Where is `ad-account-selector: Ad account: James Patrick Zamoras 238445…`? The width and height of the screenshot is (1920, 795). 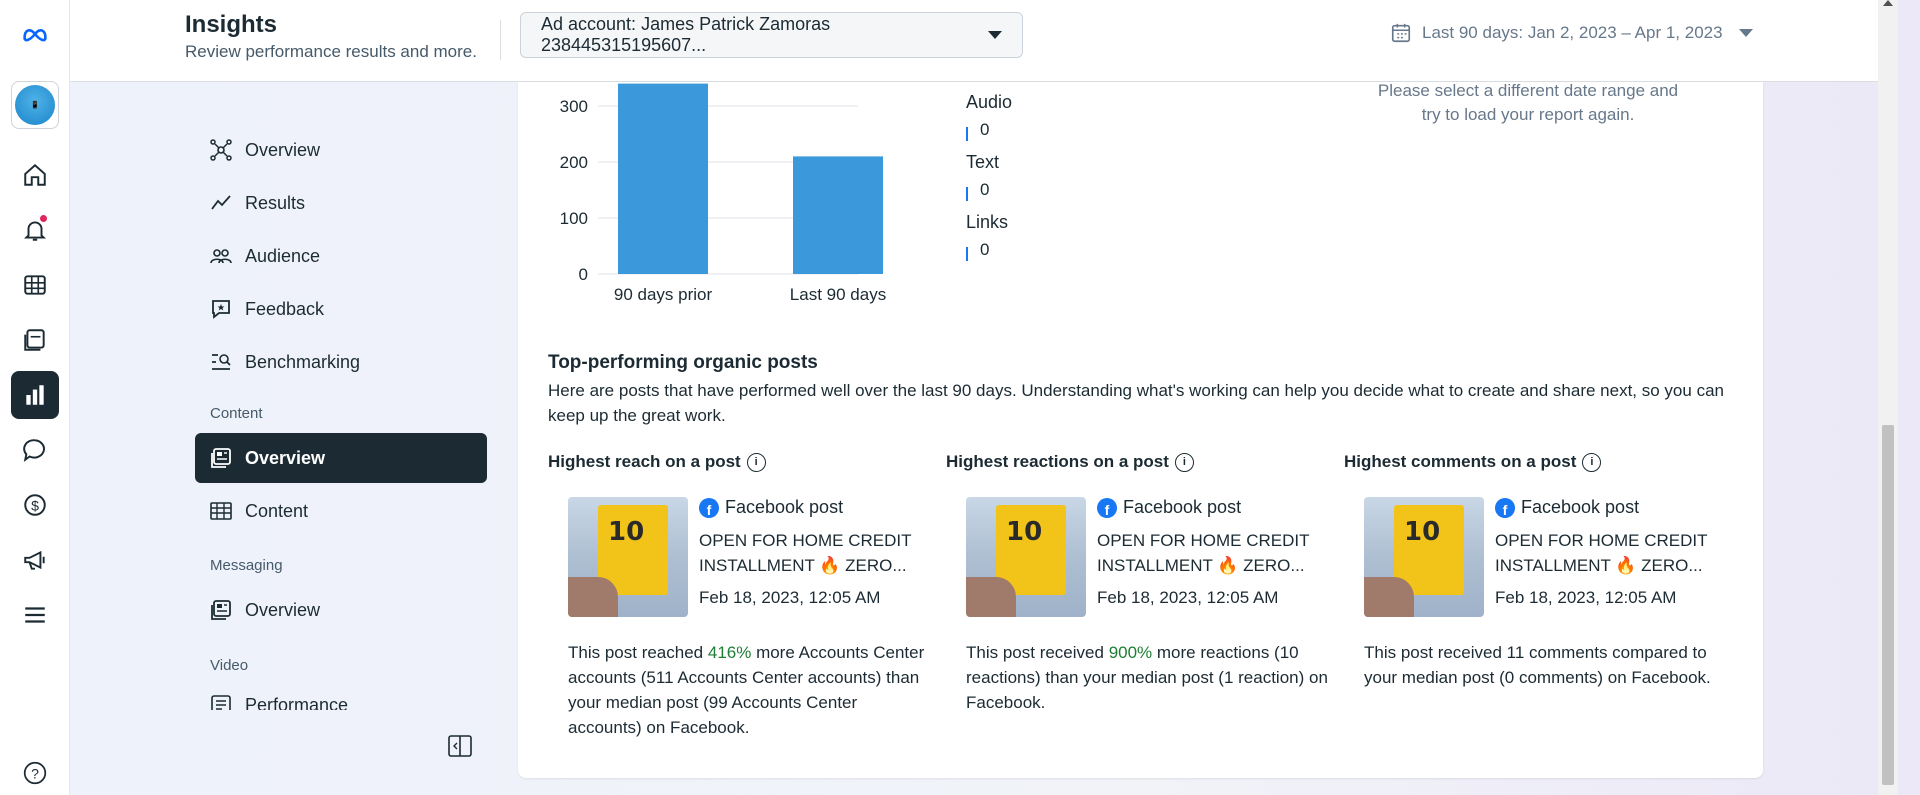
ad-account-selector: Ad account: James Patrick Zamoras 238445… is located at coordinates (771, 35).